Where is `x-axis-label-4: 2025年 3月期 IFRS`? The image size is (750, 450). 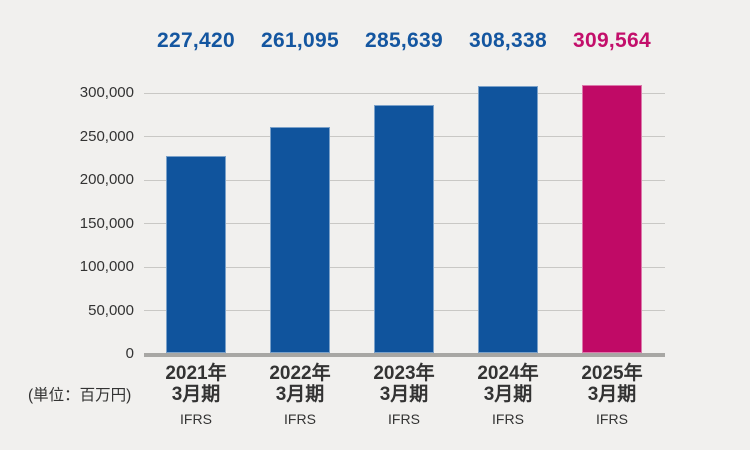
x-axis-label-4: 2025年 3月期 IFRS is located at coordinates (612, 395).